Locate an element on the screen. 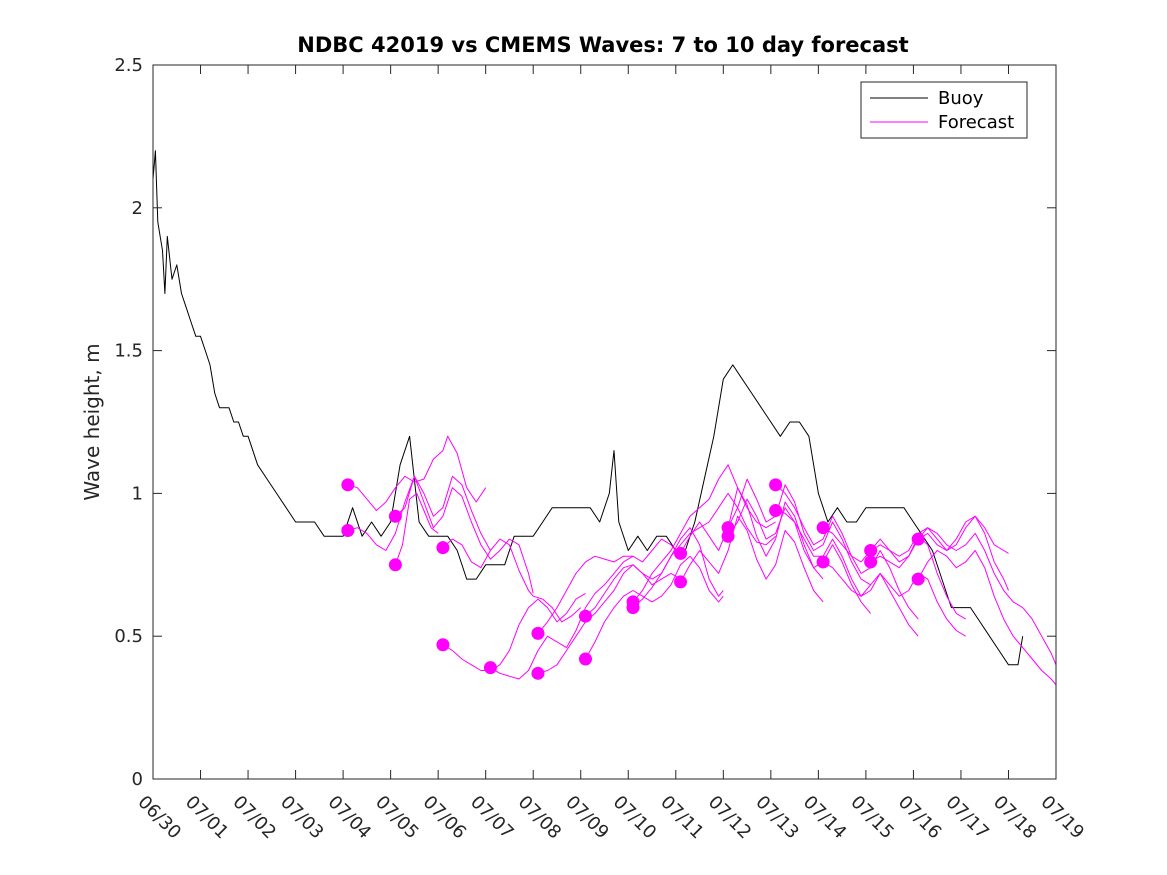 Image resolution: width=1167 pixels, height=875 pixels. y-tick-label: 0 is located at coordinates (137, 779).